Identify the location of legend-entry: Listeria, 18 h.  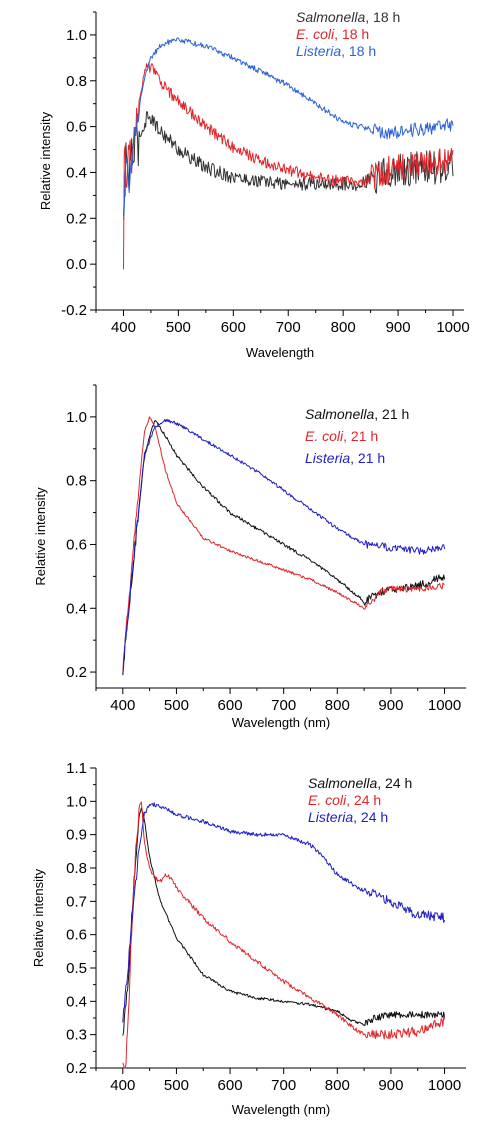
(336, 51).